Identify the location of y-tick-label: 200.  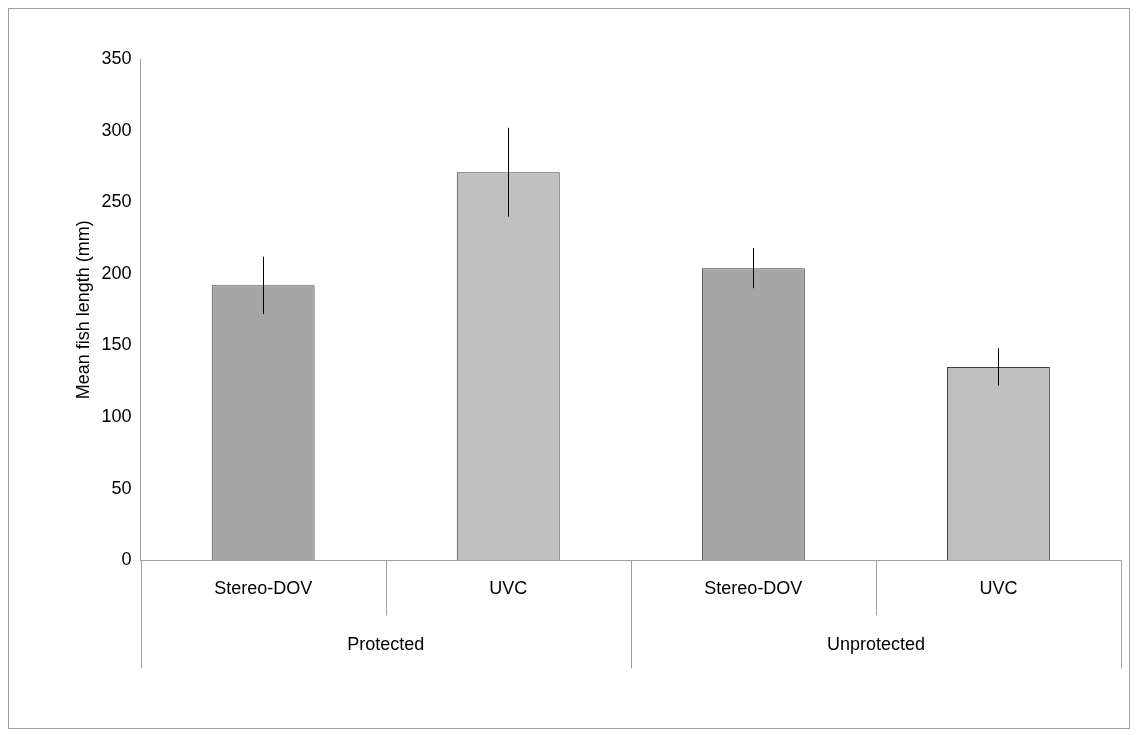
(116, 272).